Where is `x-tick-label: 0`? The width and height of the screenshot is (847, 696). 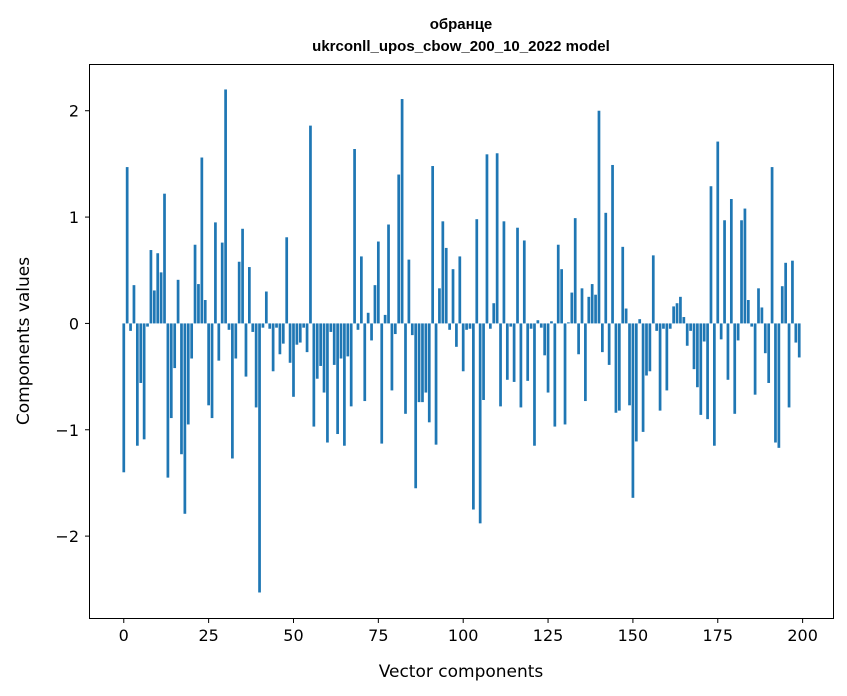 x-tick-label: 0 is located at coordinates (124, 635).